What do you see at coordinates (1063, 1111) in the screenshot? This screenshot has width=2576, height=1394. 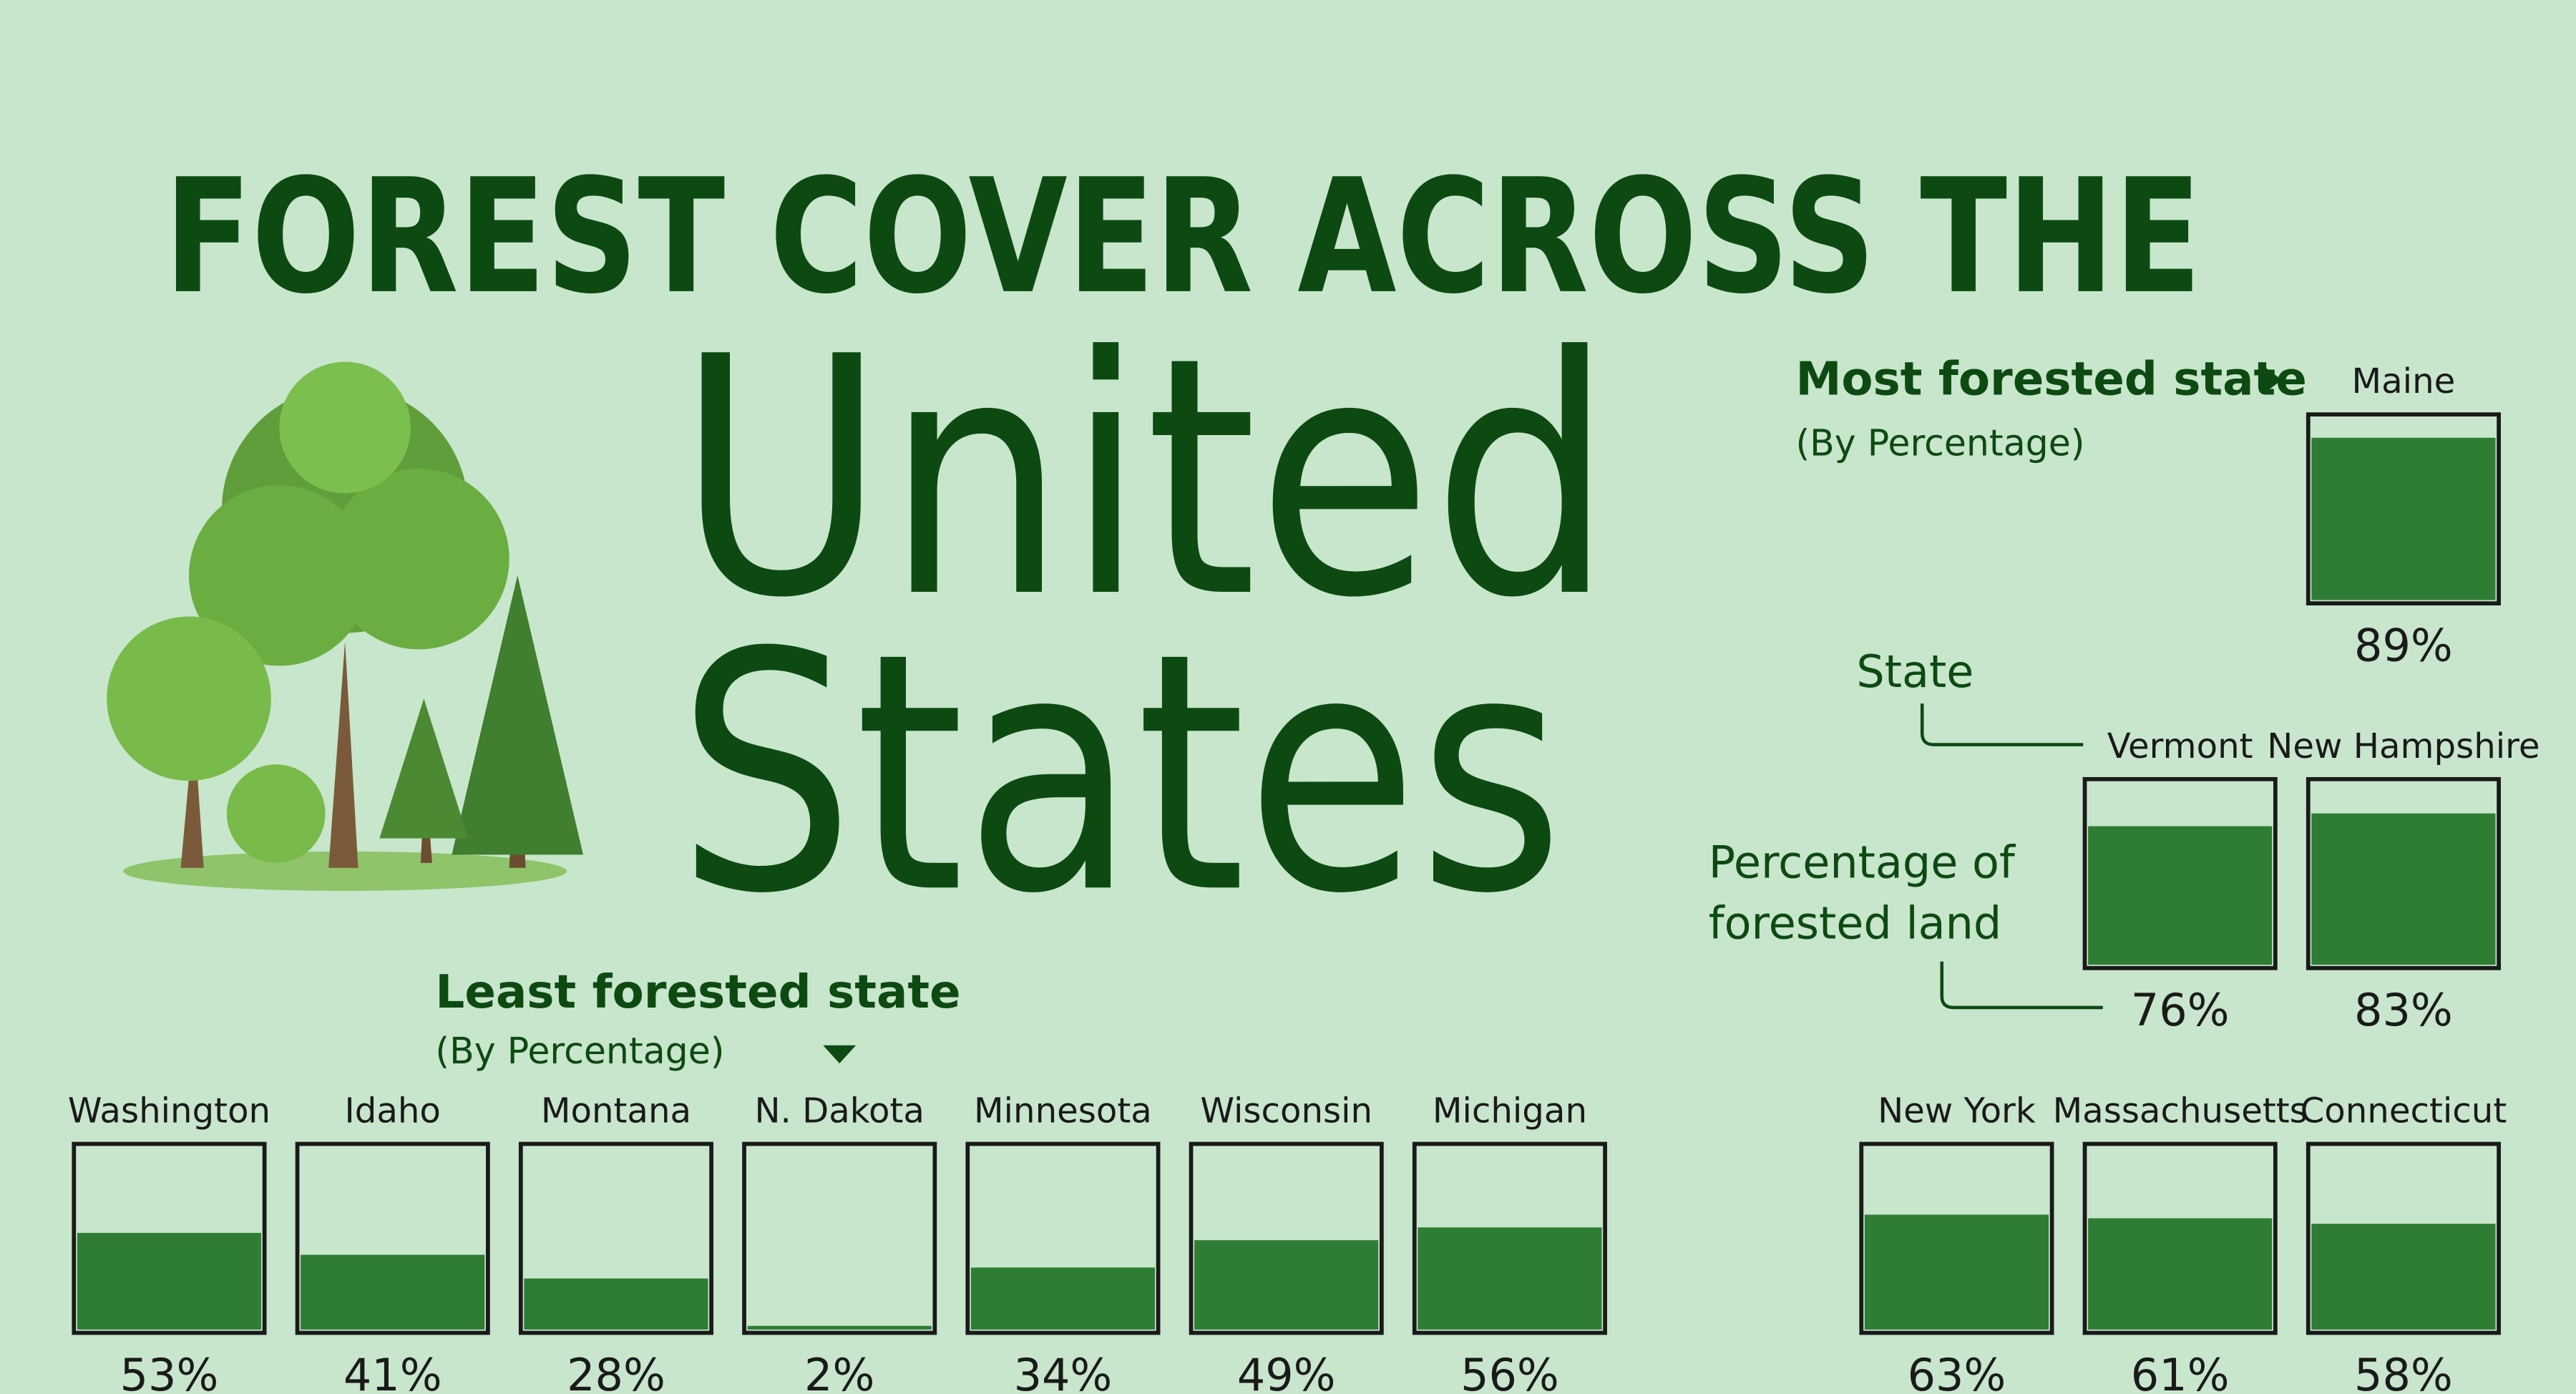 I see `state-name: Minnesota` at bounding box center [1063, 1111].